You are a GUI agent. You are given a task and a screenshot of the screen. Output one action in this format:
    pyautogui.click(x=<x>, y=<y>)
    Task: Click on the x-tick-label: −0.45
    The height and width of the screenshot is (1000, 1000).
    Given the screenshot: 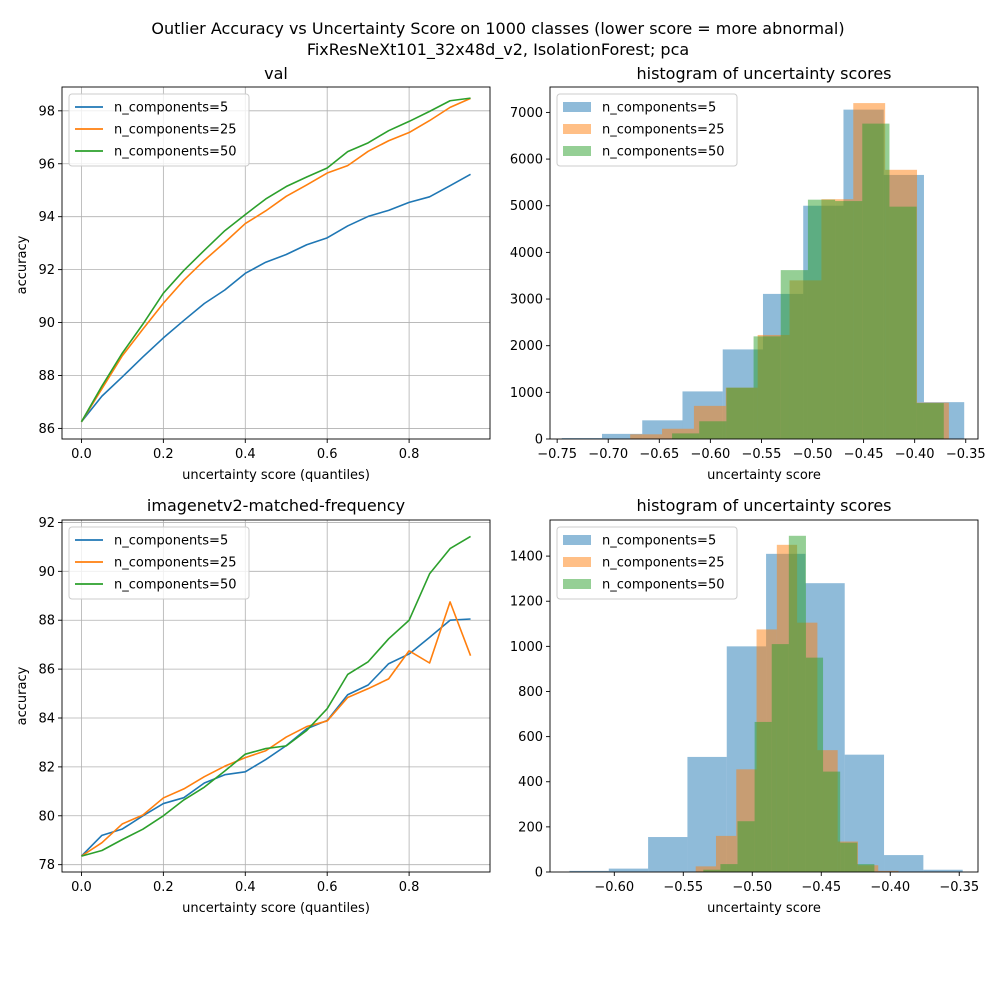 What is the action you would take?
    pyautogui.click(x=821, y=887)
    